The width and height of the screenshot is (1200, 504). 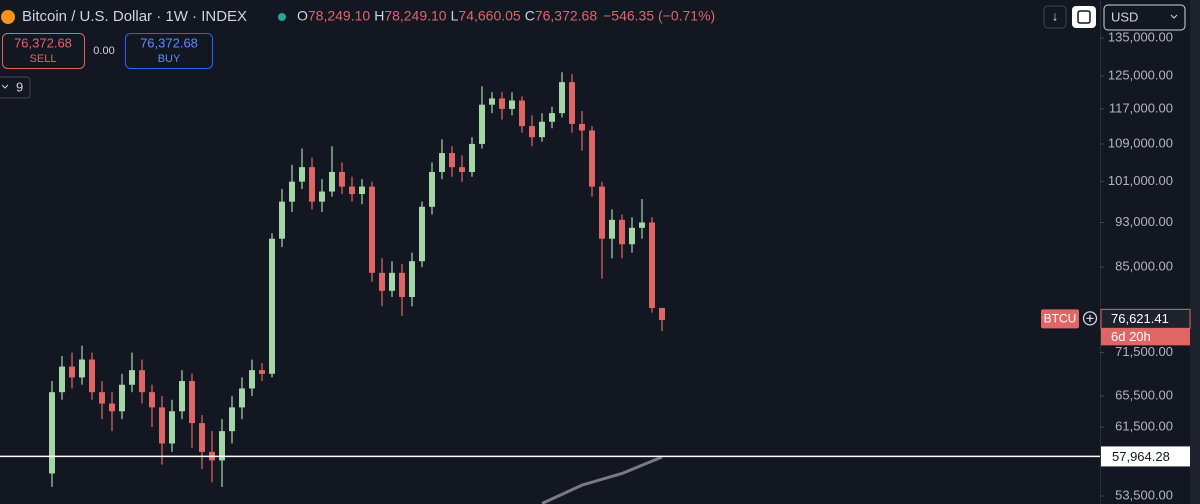 I want to click on symbol-title: Bitcoin / U.S. Dollar · 1W · INDEX, so click(x=134, y=16).